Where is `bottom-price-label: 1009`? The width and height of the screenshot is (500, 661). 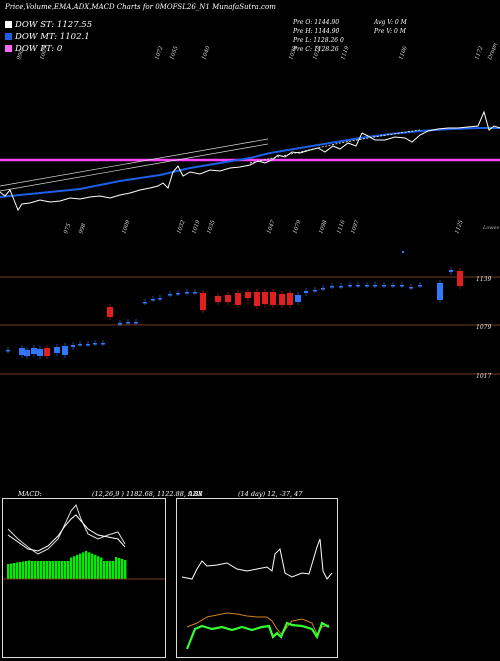
bottom-price-label: 1009 is located at coordinates (126, 227).